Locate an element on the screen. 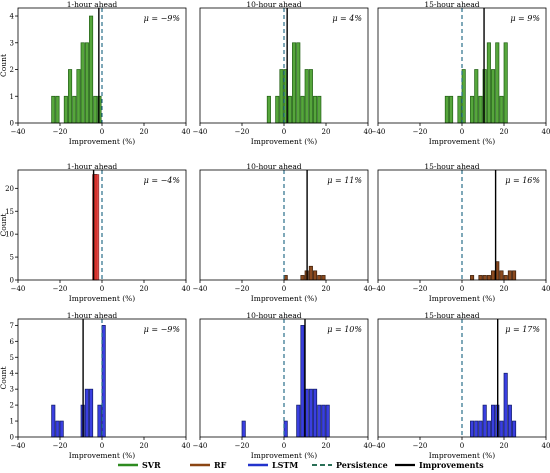 This screenshot has height=473, width=550. legend-item-persistence: Persistence is located at coordinates (350, 465).